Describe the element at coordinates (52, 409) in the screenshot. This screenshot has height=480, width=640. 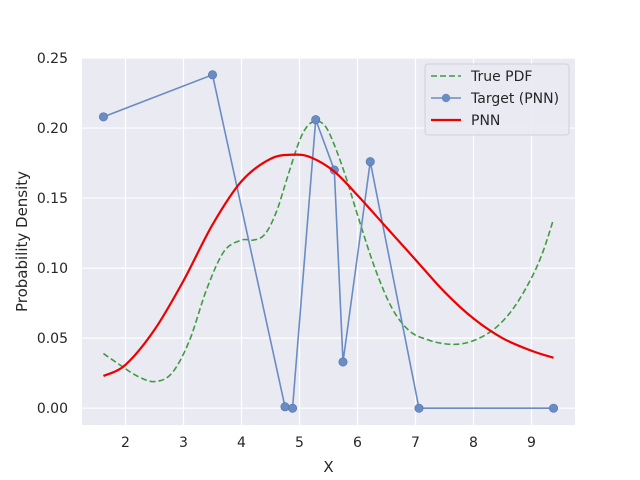
I see `y-tick-label: 0.00` at that location.